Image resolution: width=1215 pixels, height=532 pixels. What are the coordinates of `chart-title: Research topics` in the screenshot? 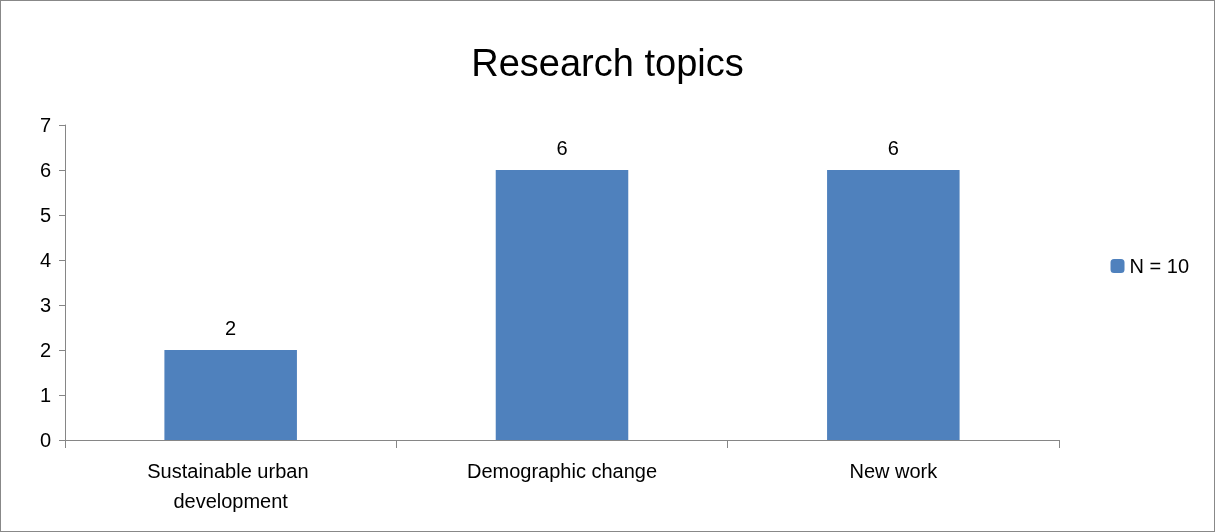 It's located at (607, 63).